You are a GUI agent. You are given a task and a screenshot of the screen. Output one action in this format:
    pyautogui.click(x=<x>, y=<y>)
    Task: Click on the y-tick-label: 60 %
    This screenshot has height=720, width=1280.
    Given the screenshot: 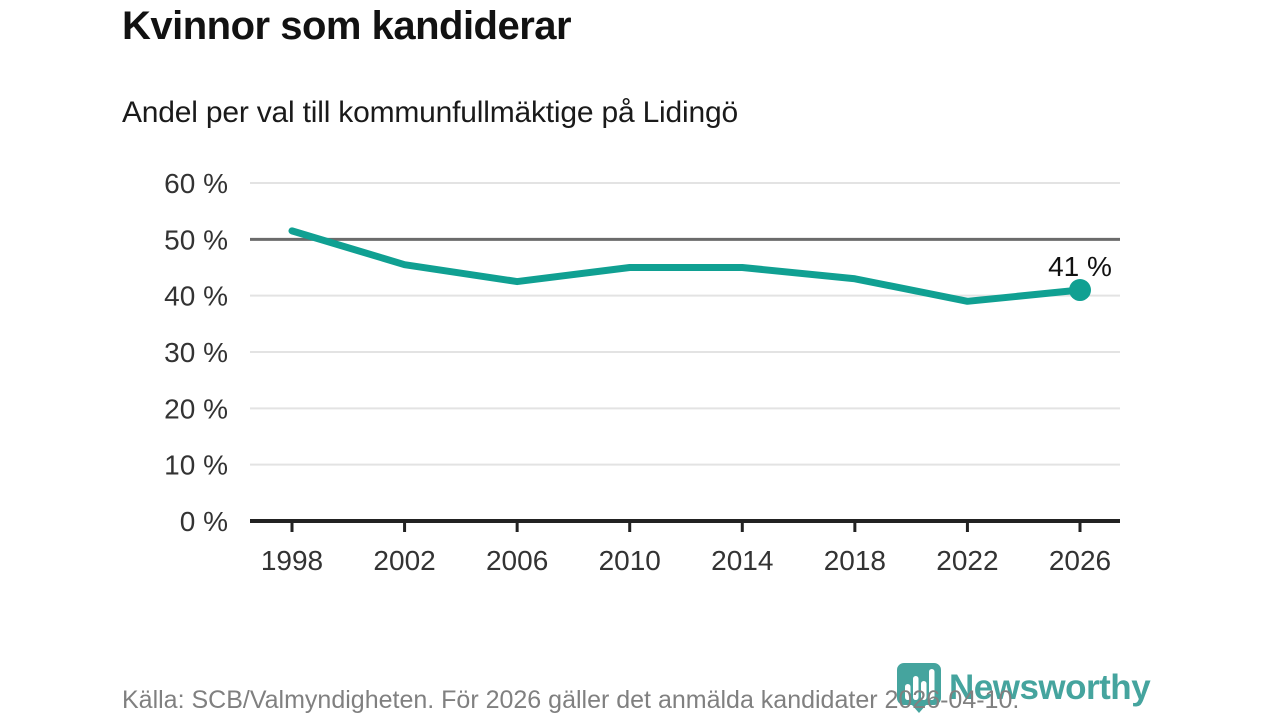 What is the action you would take?
    pyautogui.click(x=196, y=183)
    